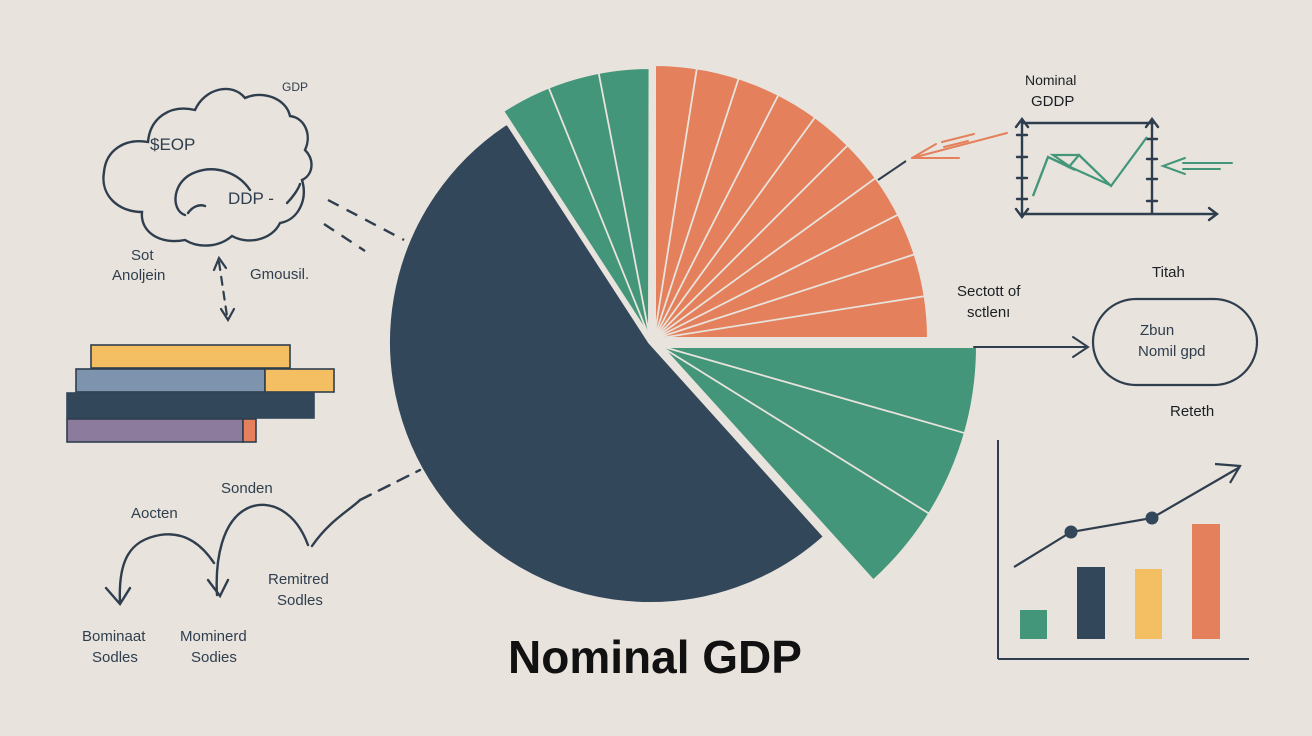  Describe the element at coordinates (364, 225) in the screenshot. I see `dashed-connector` at that location.